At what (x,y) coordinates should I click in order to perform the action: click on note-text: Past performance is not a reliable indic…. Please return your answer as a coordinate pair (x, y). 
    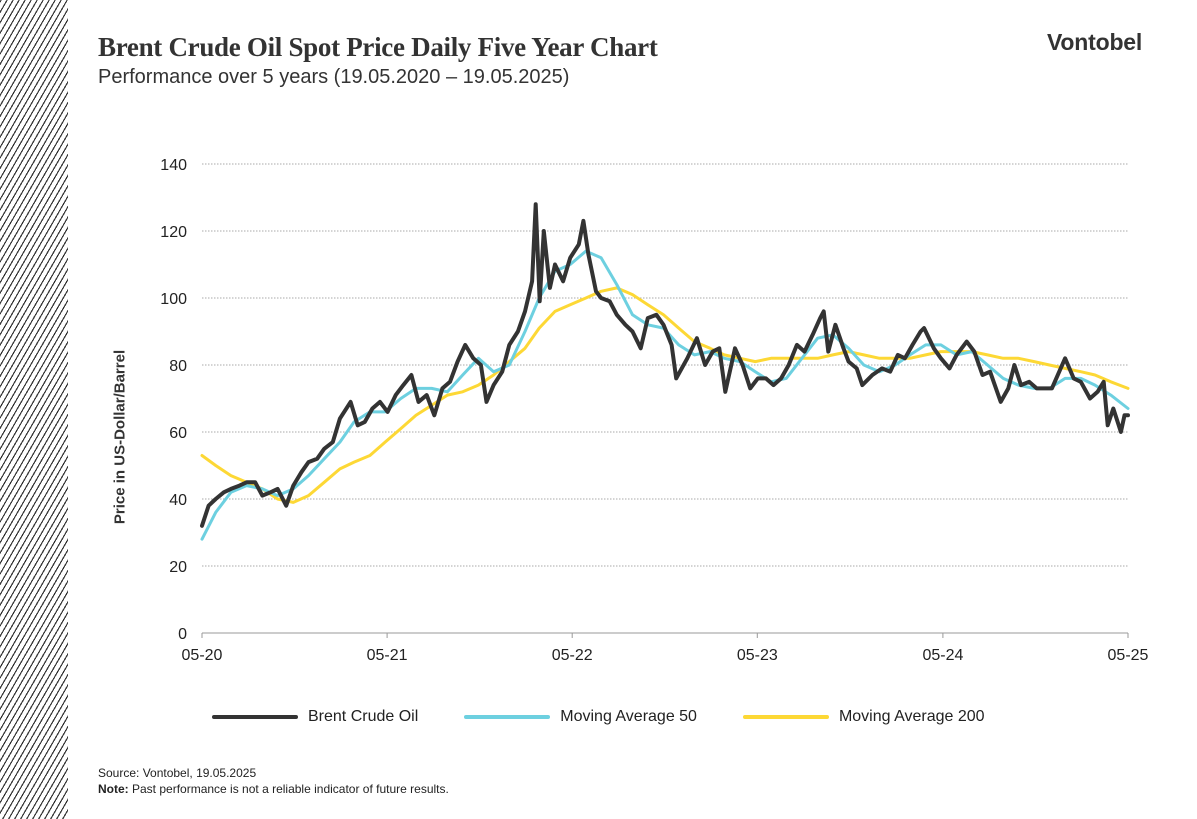
    Looking at the image, I should click on (288, 789).